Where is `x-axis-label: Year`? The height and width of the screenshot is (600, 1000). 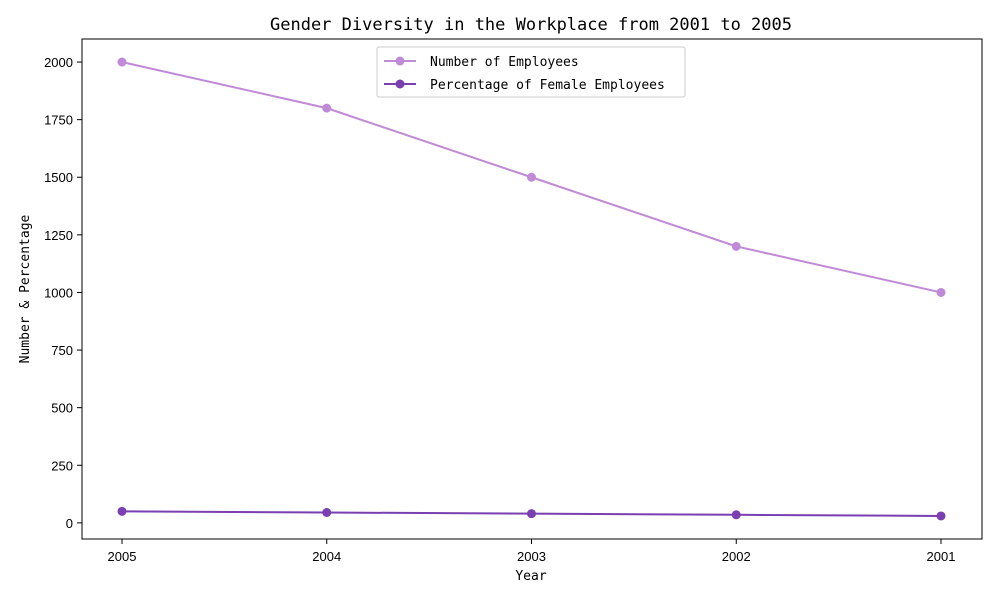
x-axis-label: Year is located at coordinates (530, 576).